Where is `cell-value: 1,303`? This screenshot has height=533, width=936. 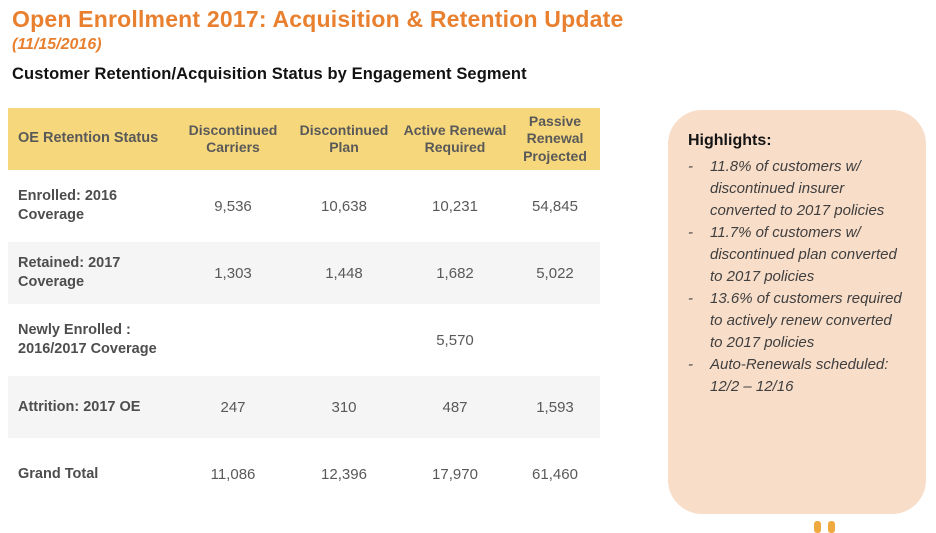
cell-value: 1,303 is located at coordinates (233, 273).